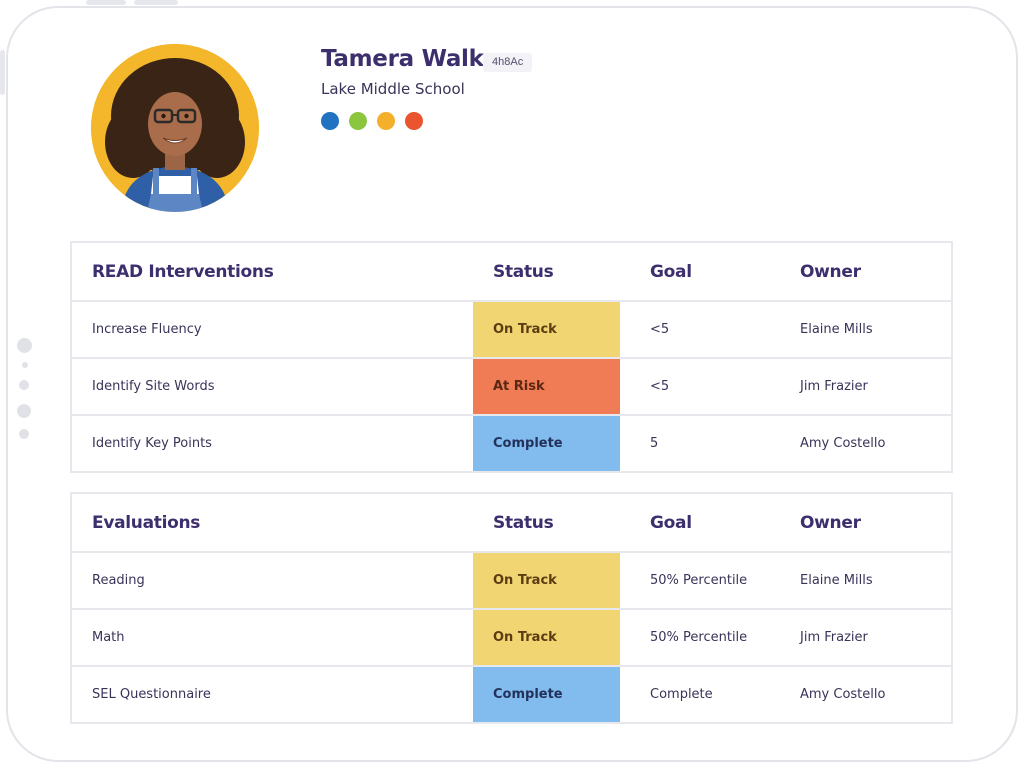  Describe the element at coordinates (152, 443) in the screenshot. I see `intervention-name: Identify Key Points` at that location.